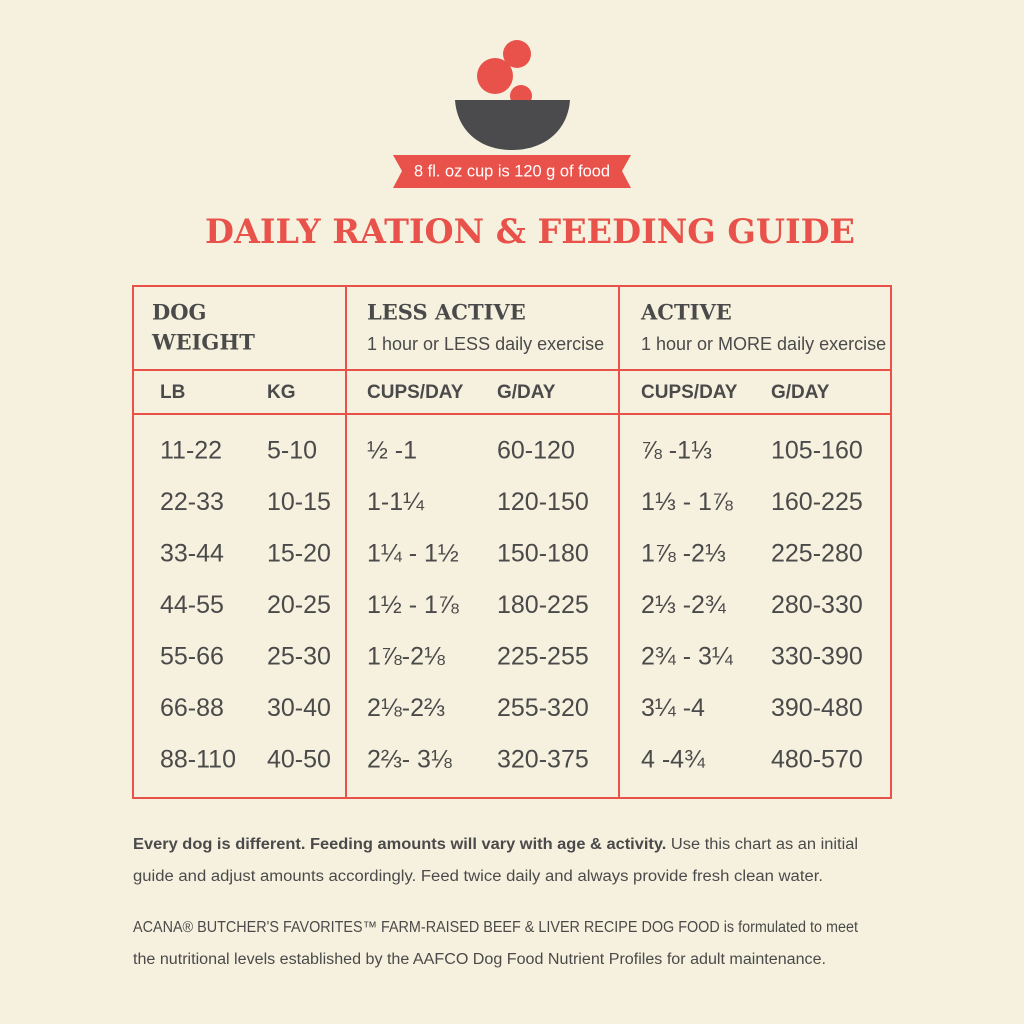  I want to click on badge-ribbon, so click(512, 171).